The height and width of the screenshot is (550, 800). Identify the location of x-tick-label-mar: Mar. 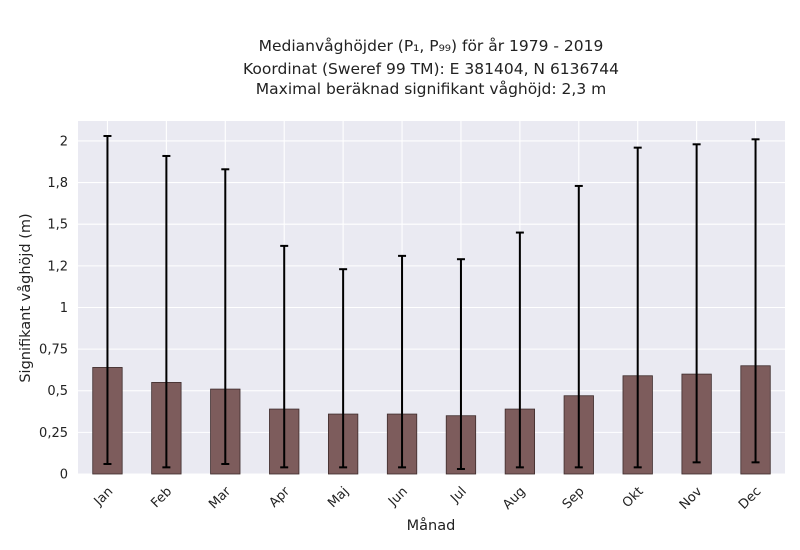
(220, 498).